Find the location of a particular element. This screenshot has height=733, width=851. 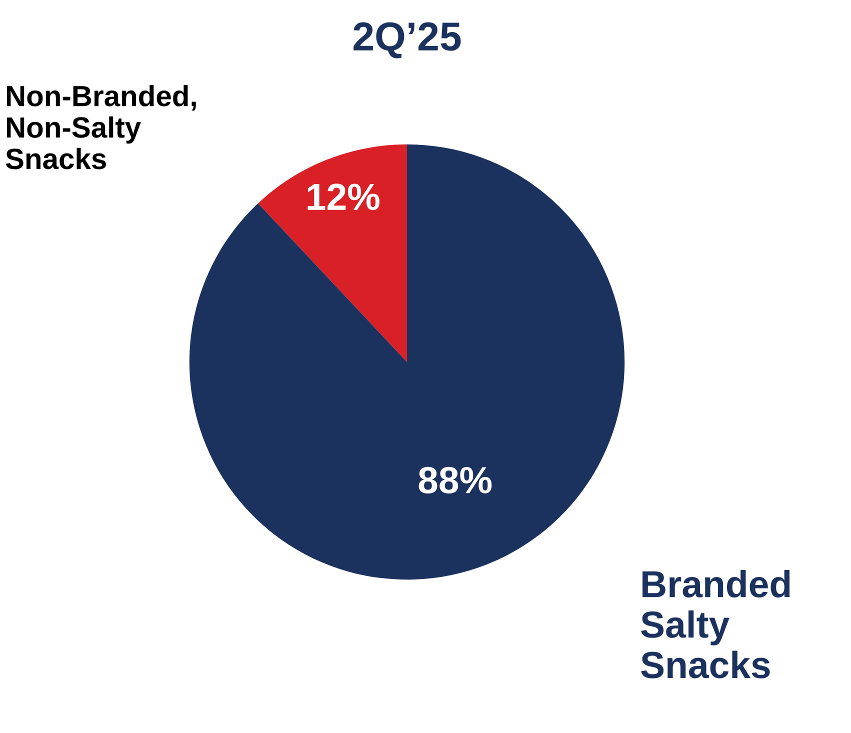

chart-title: 2Q’25 is located at coordinates (407, 40).